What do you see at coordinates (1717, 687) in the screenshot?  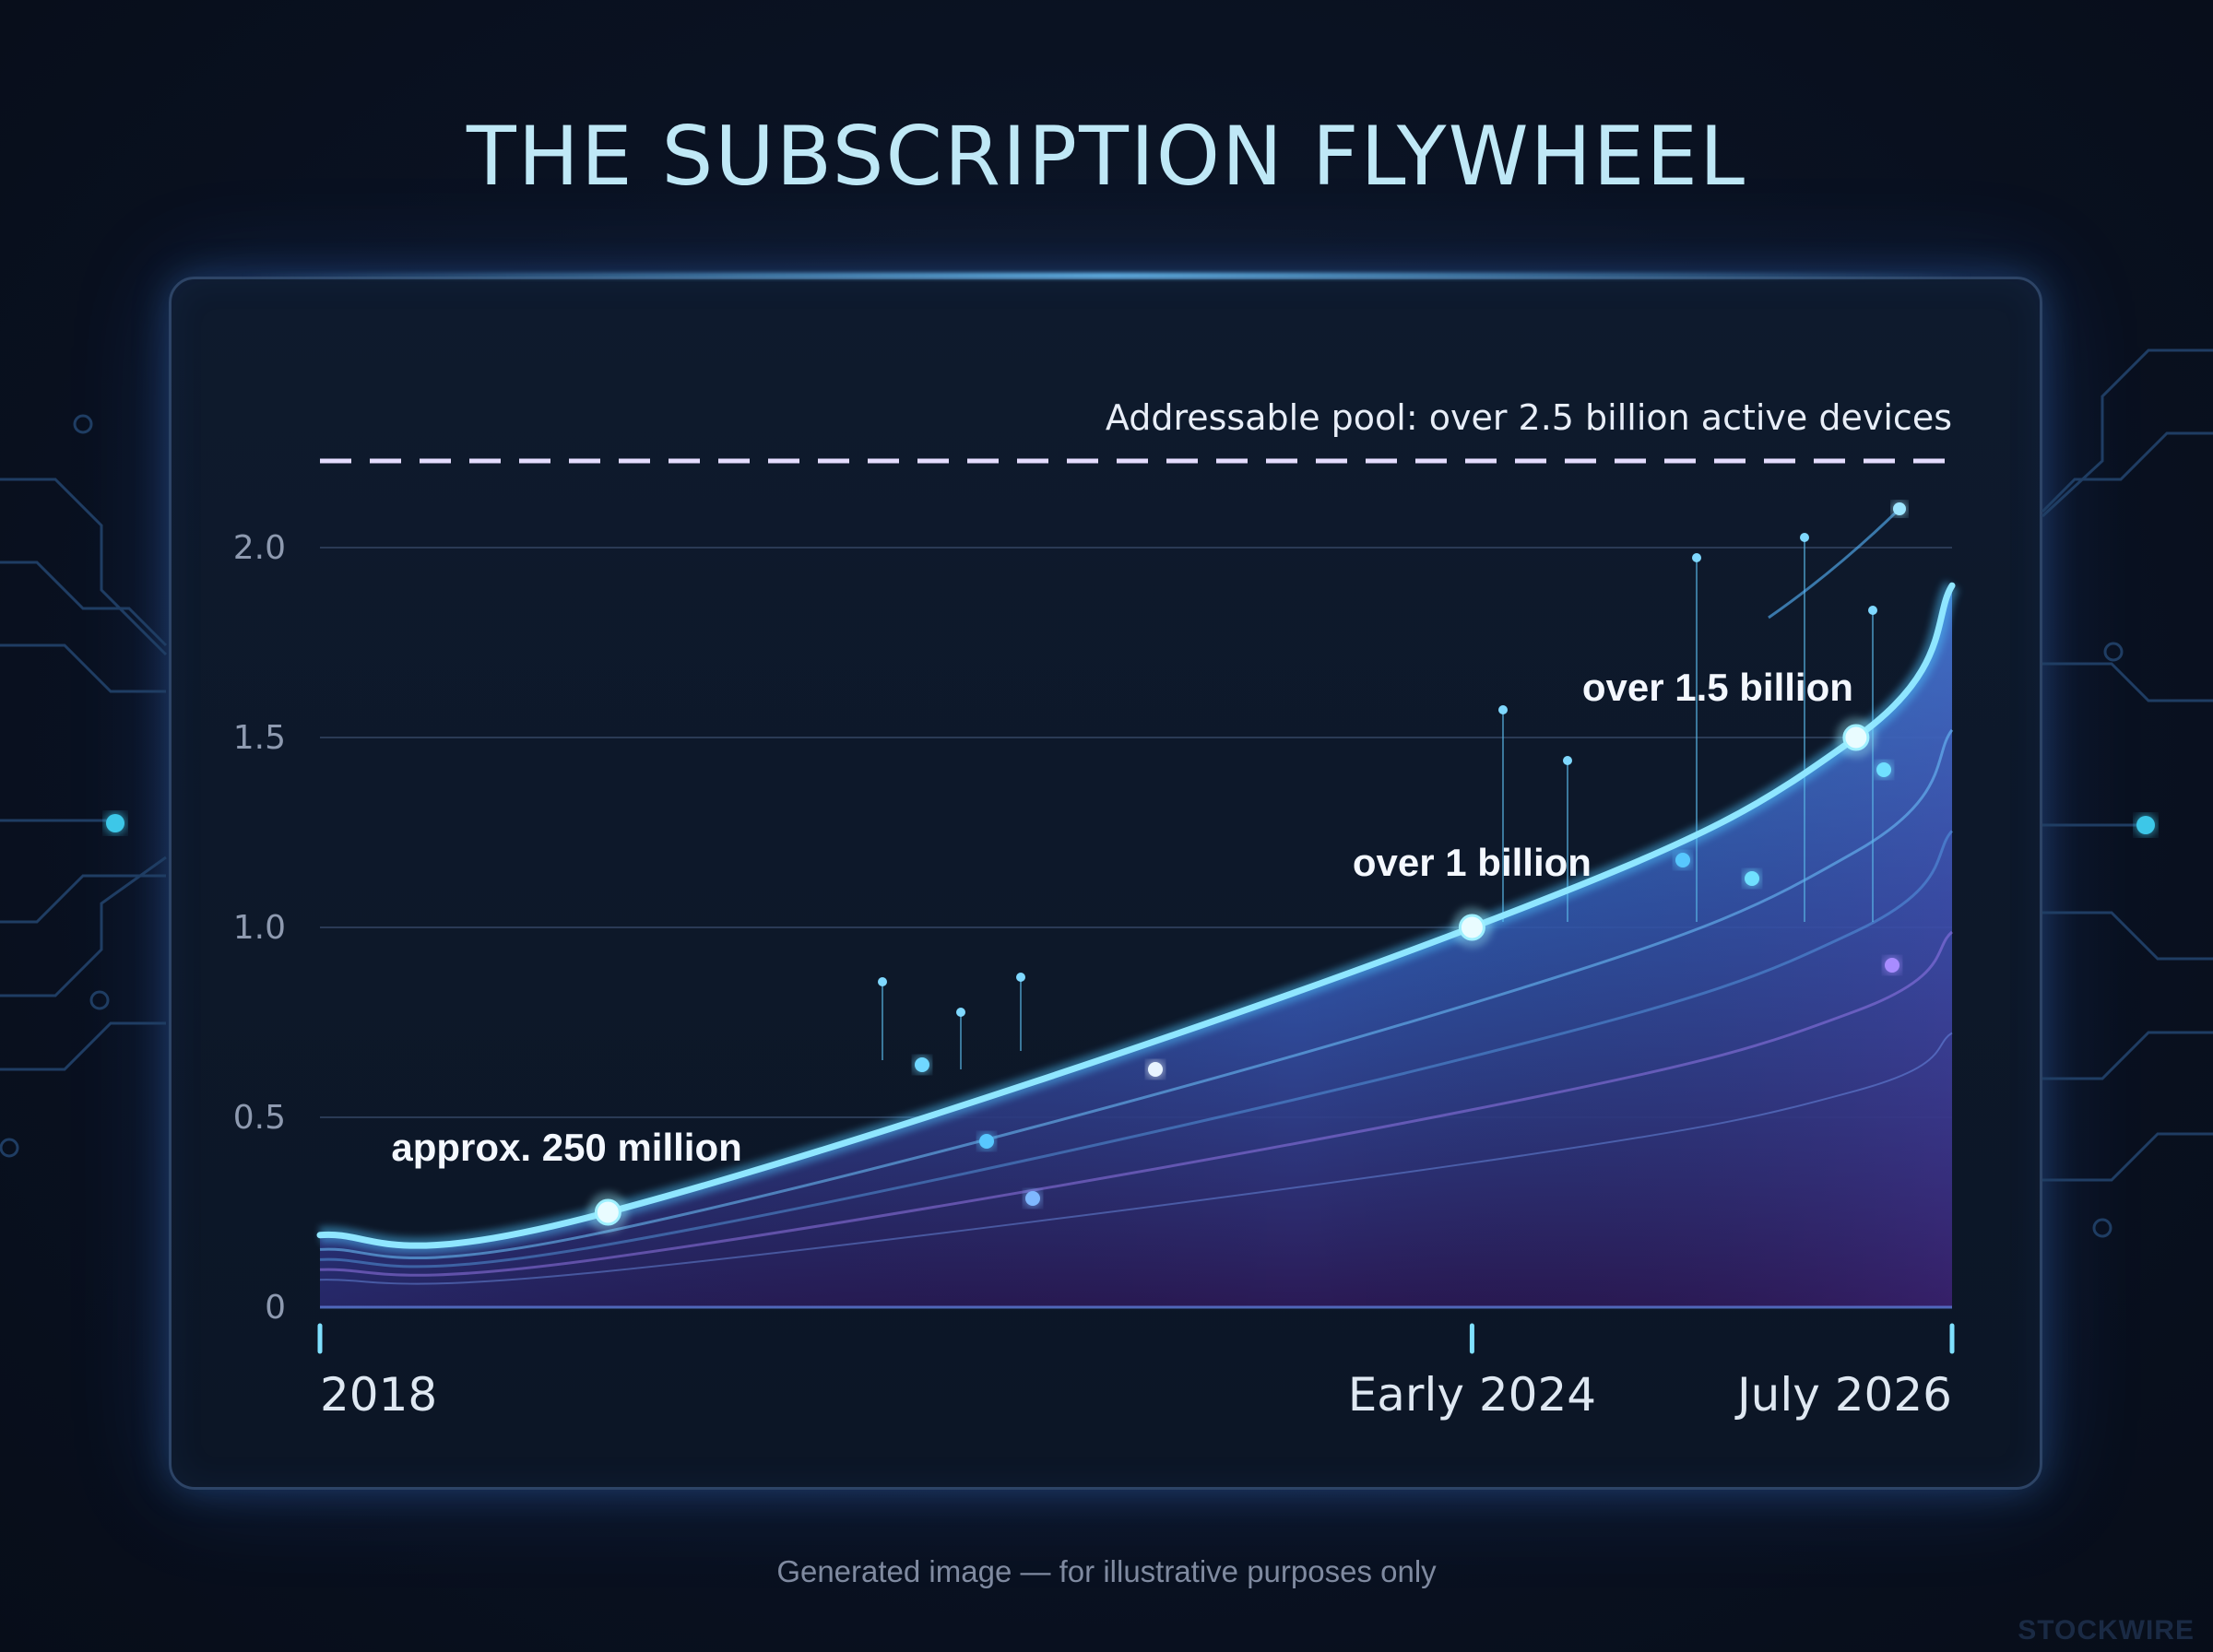 I see `data-label: over 1.5 billion` at bounding box center [1717, 687].